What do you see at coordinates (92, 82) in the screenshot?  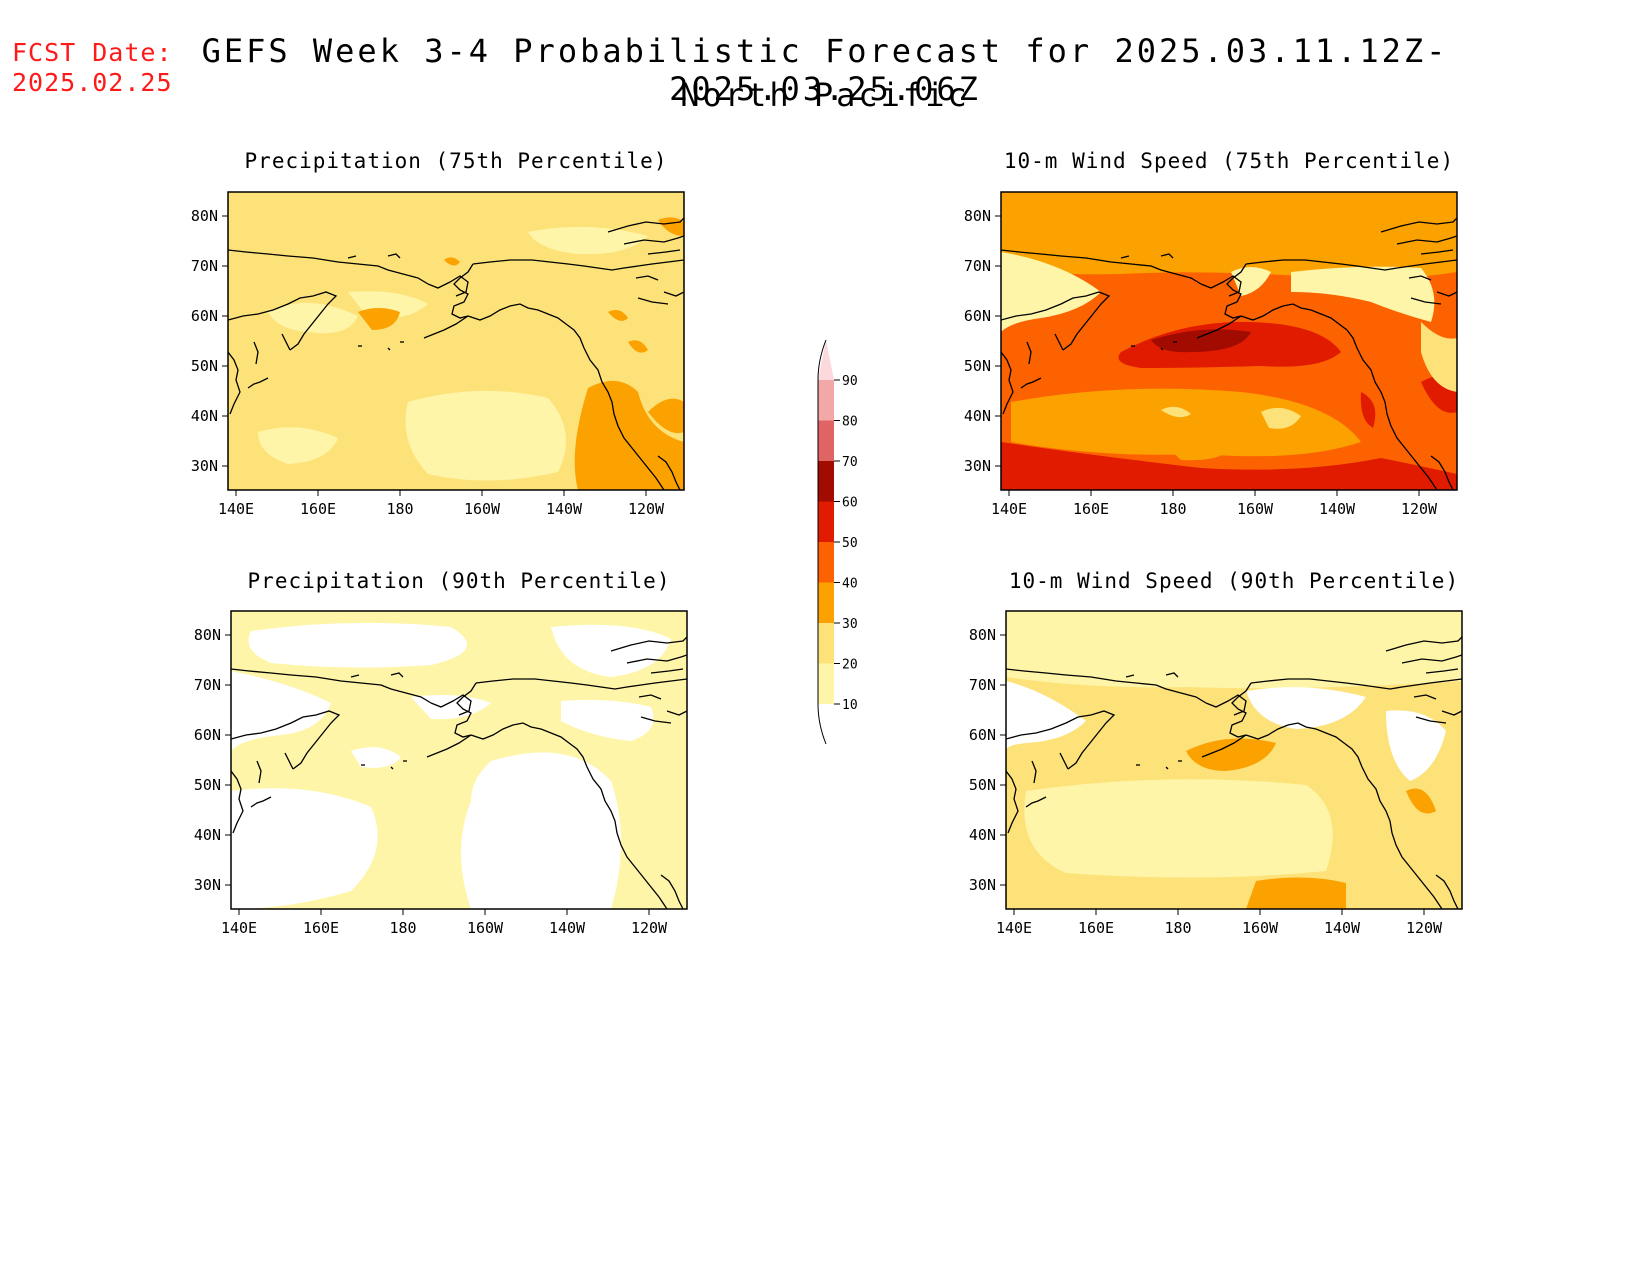 I see `forecast-date-value: 2025.02.25` at bounding box center [92, 82].